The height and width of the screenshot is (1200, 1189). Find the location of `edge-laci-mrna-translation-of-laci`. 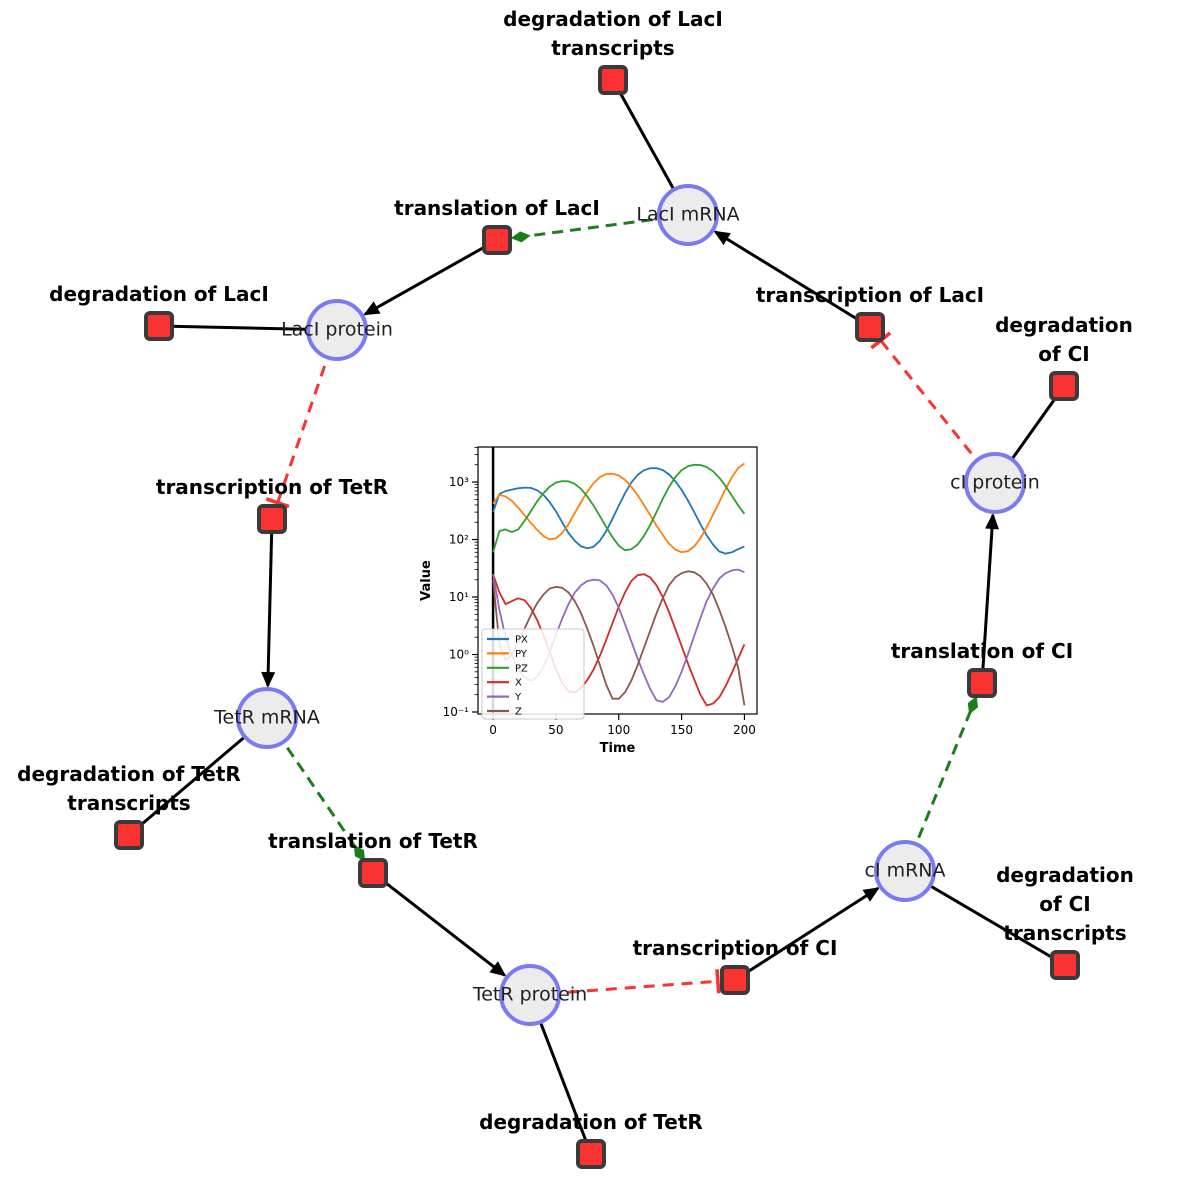

edge-laci-mrna-translation-of-laci is located at coordinates (599, 228).